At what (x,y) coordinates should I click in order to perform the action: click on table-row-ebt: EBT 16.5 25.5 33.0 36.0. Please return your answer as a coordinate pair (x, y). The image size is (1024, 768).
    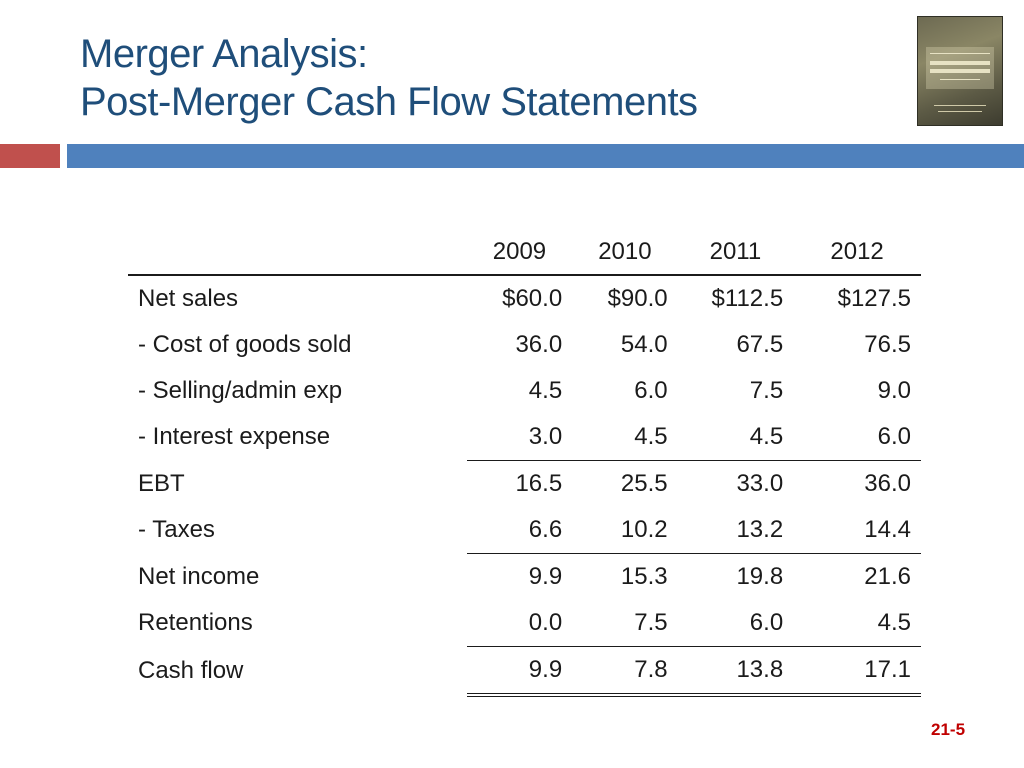
    Looking at the image, I should click on (524, 483).